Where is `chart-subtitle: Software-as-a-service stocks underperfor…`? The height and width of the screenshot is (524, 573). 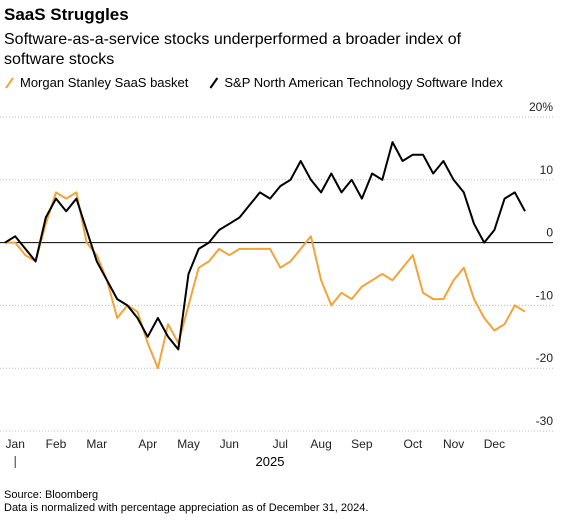 chart-subtitle: Software-as-a-service stocks underperfor… is located at coordinates (233, 49).